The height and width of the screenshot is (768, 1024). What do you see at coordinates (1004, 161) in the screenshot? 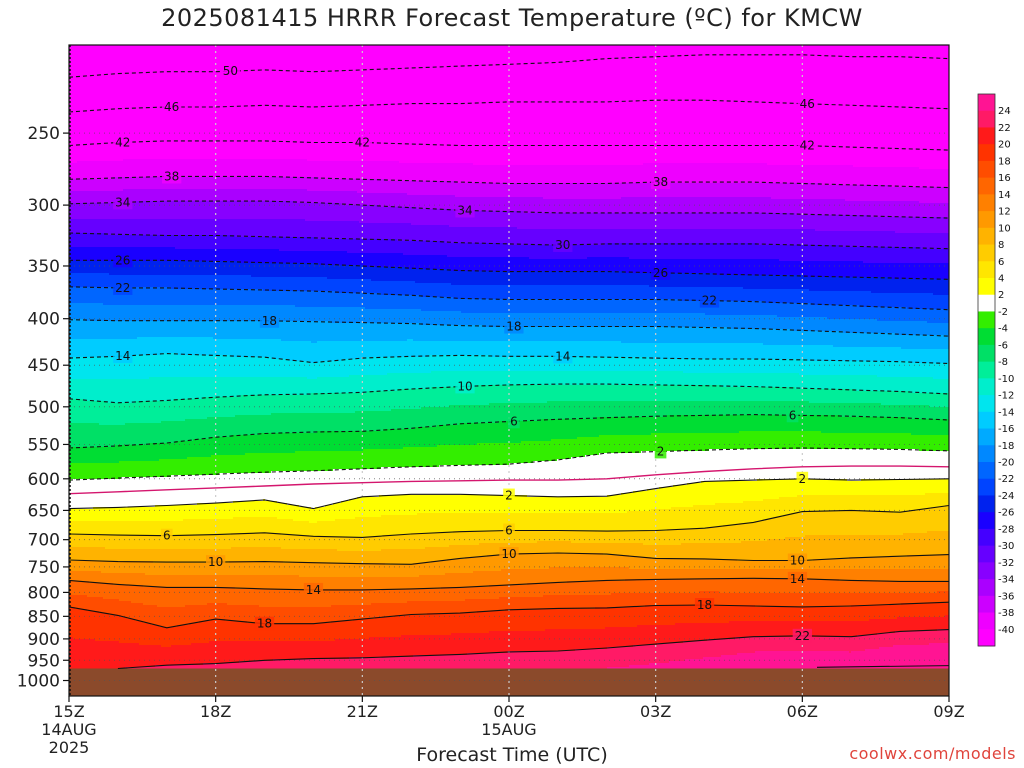
I see `colorbar-tick-label: 18` at bounding box center [1004, 161].